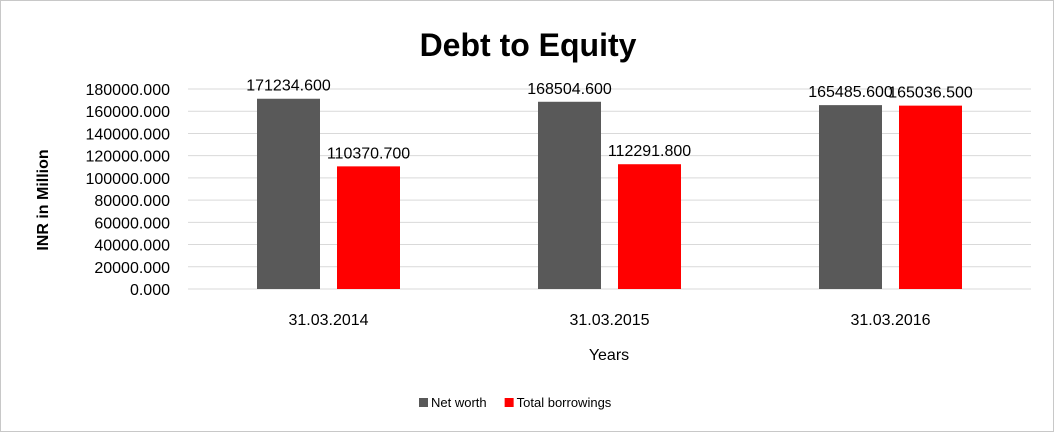  I want to click on x-category-labels: 31.03.2014 31.03.2015 31.03.2016, so click(609, 320).